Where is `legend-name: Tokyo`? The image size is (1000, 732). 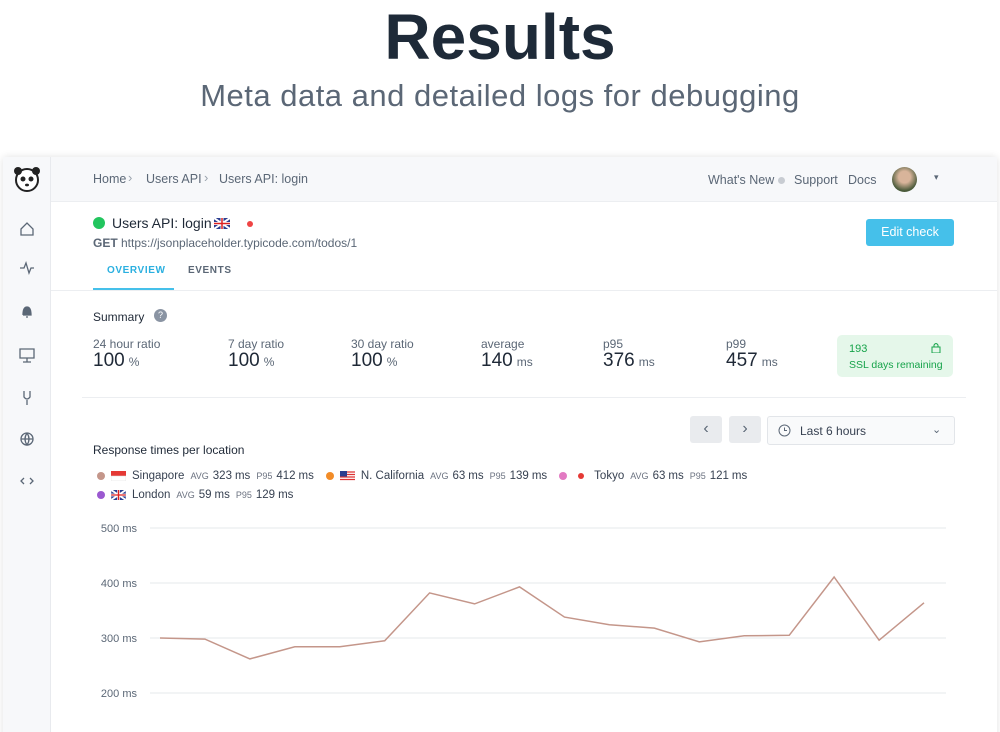 legend-name: Tokyo is located at coordinates (609, 476).